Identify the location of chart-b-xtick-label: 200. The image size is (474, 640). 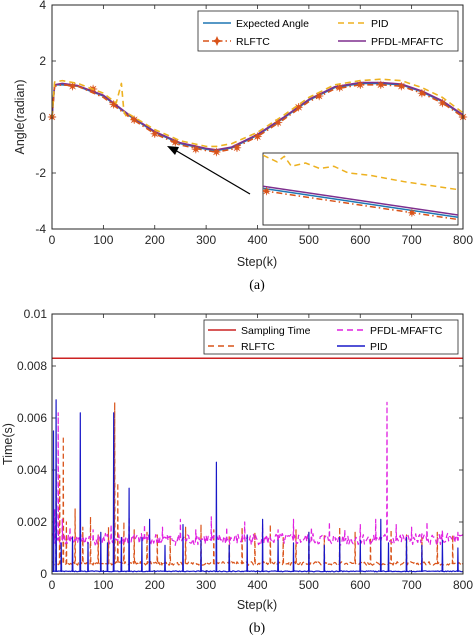
(155, 585).